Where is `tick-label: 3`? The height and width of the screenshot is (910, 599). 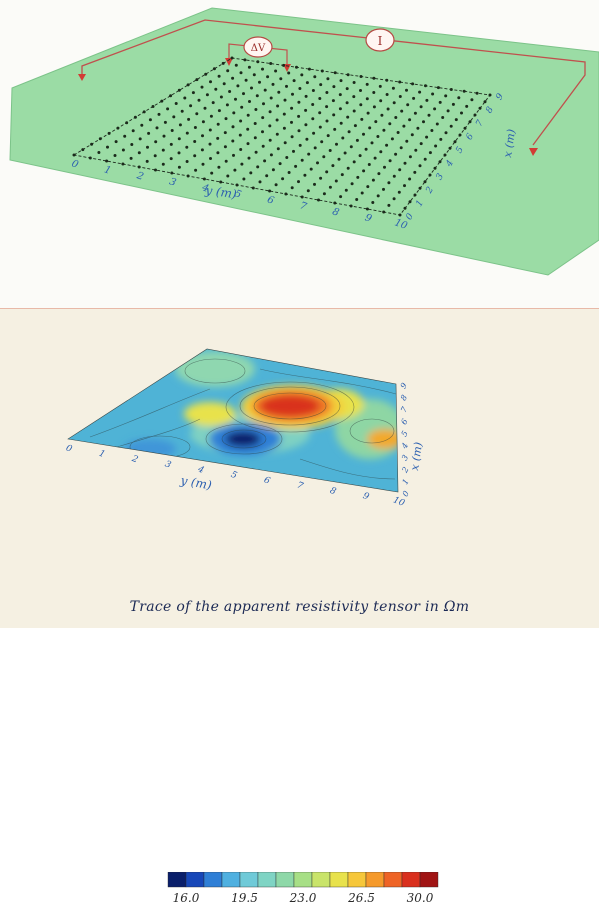
tick-label: 3 is located at coordinates (405, 457).